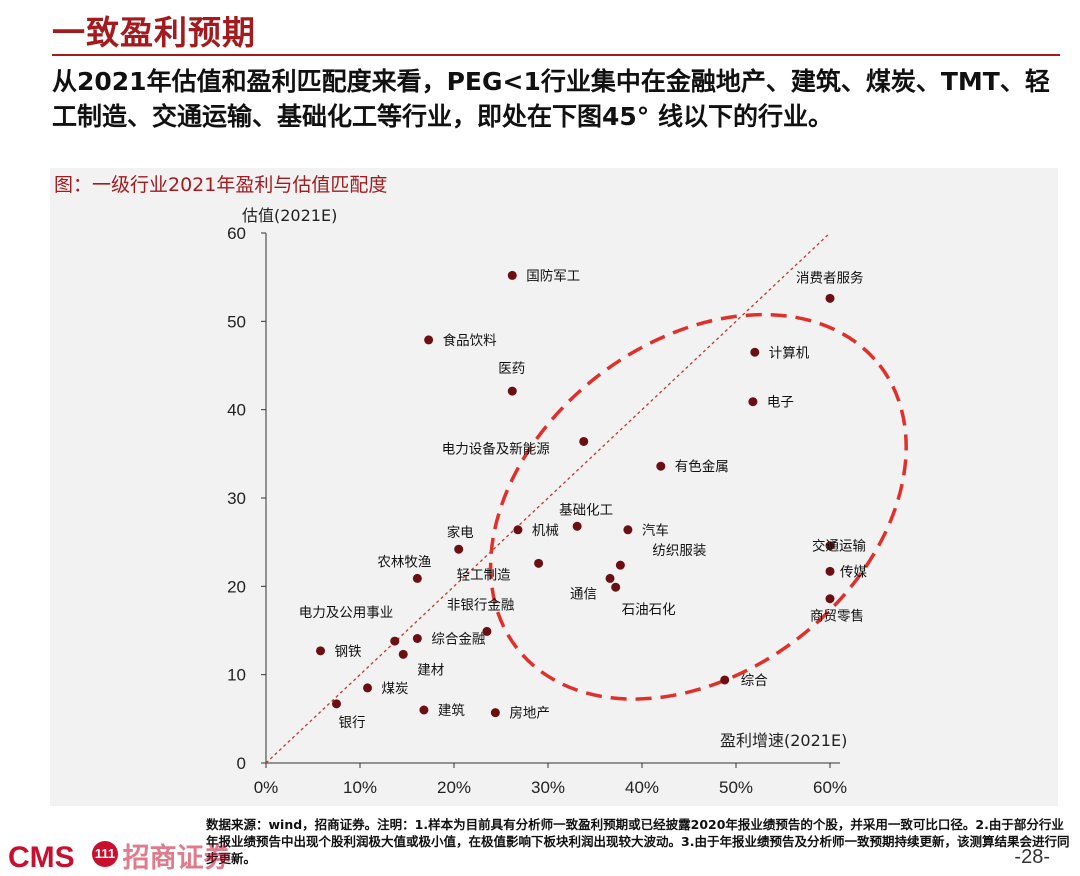 The height and width of the screenshot is (876, 1080). What do you see at coordinates (241, 763) in the screenshot?
I see `y-tick-label: 0` at bounding box center [241, 763].